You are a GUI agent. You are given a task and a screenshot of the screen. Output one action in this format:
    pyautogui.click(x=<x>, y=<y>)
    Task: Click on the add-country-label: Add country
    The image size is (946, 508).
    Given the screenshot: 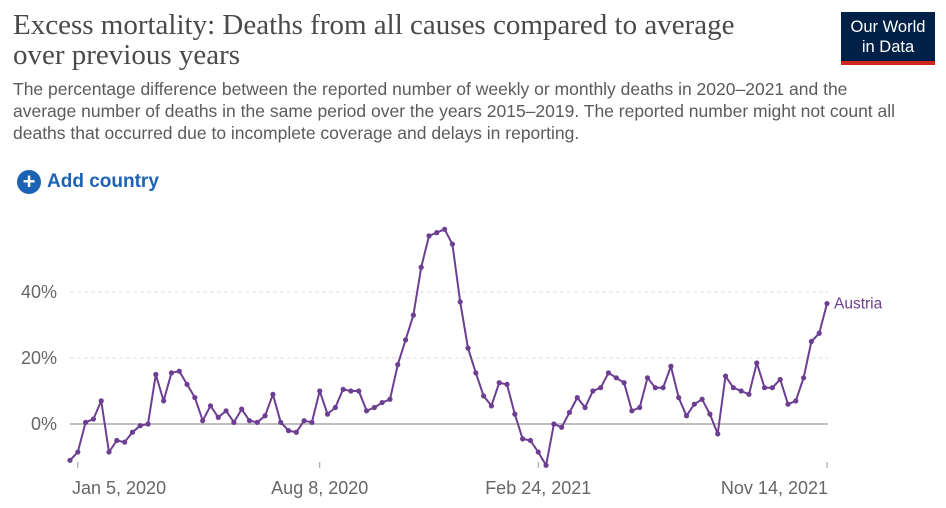 What is the action you would take?
    pyautogui.click(x=103, y=181)
    